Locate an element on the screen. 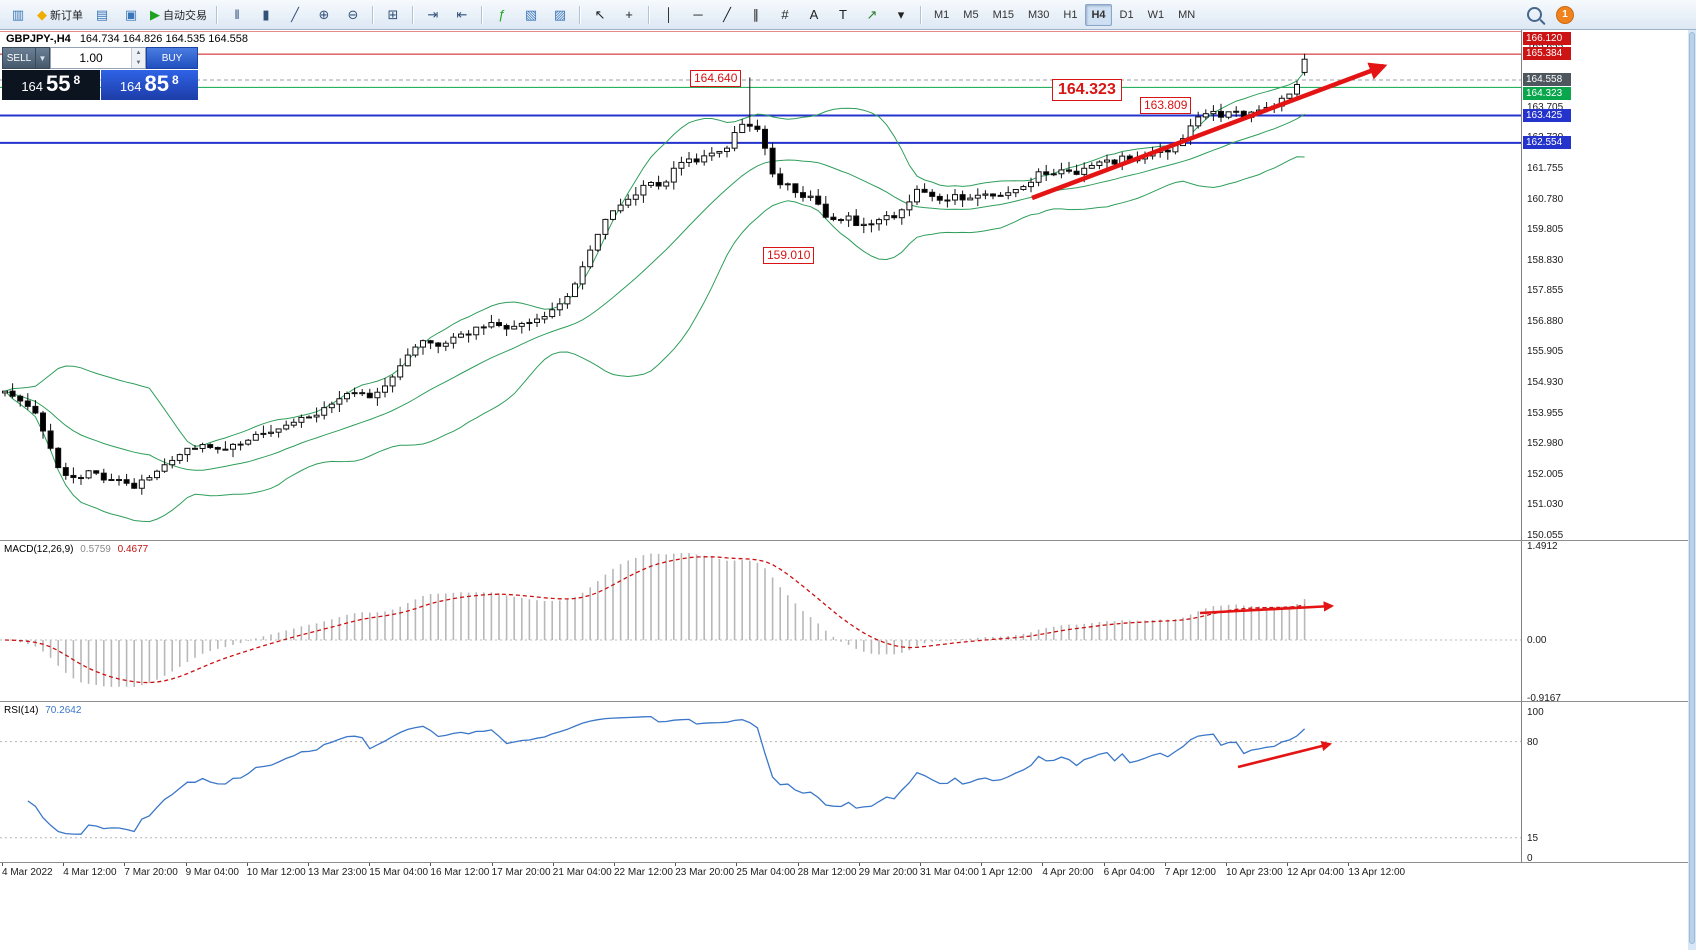 The image size is (1696, 950). stepper-down-icon: ▼ is located at coordinates (138, 63).